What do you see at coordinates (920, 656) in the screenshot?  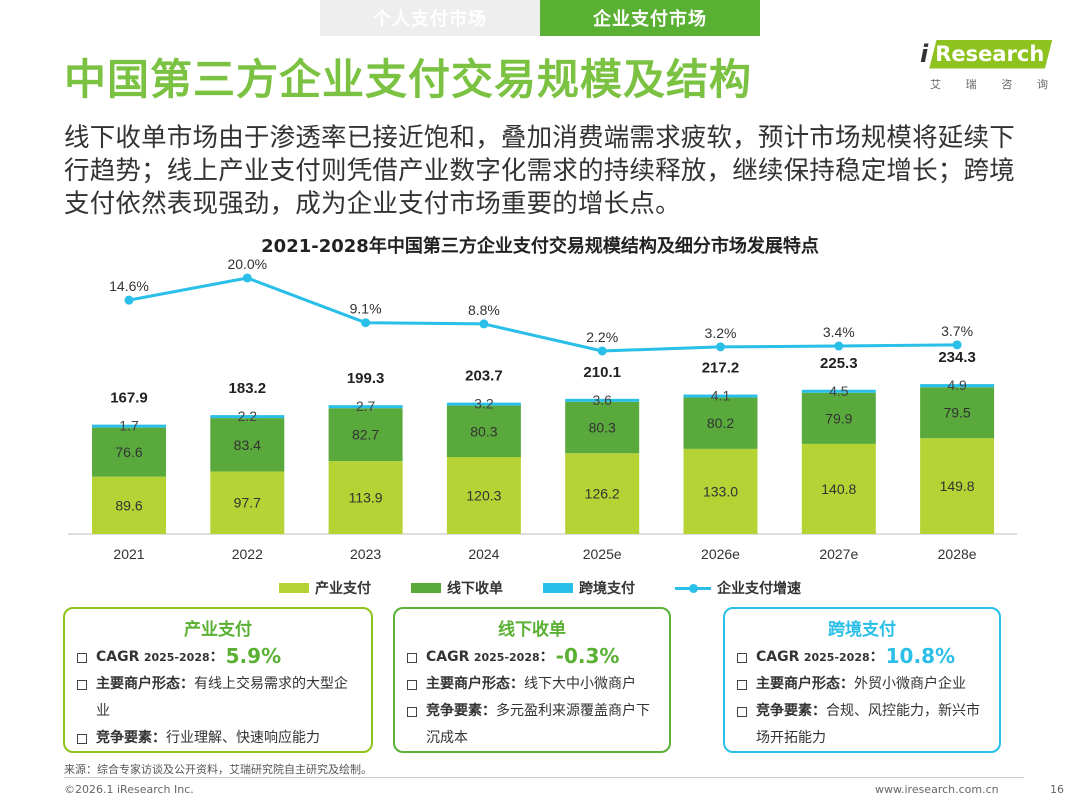 I see `cagr-value: 10.8%` at bounding box center [920, 656].